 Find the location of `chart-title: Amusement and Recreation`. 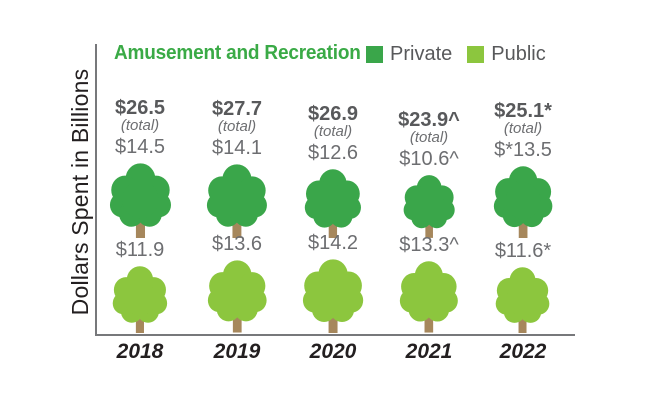

chart-title: Amusement and Recreation is located at coordinates (237, 53).